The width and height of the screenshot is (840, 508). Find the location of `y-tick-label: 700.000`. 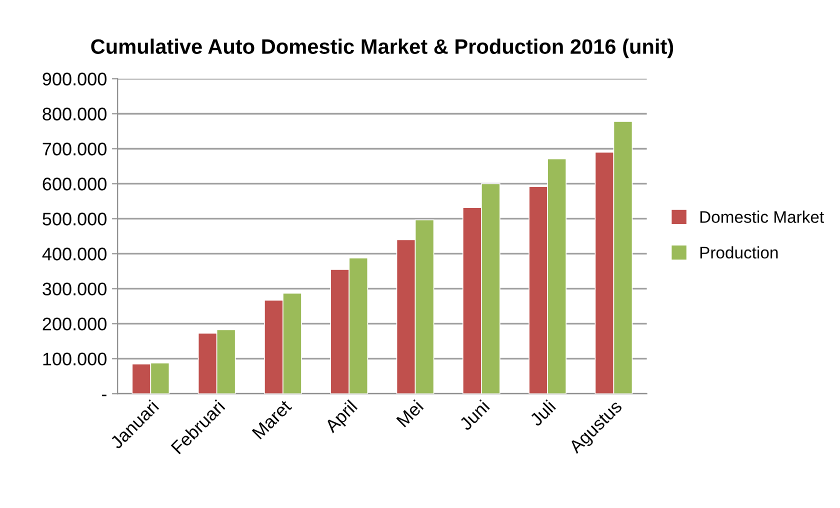

y-tick-label: 700.000 is located at coordinates (74, 149).